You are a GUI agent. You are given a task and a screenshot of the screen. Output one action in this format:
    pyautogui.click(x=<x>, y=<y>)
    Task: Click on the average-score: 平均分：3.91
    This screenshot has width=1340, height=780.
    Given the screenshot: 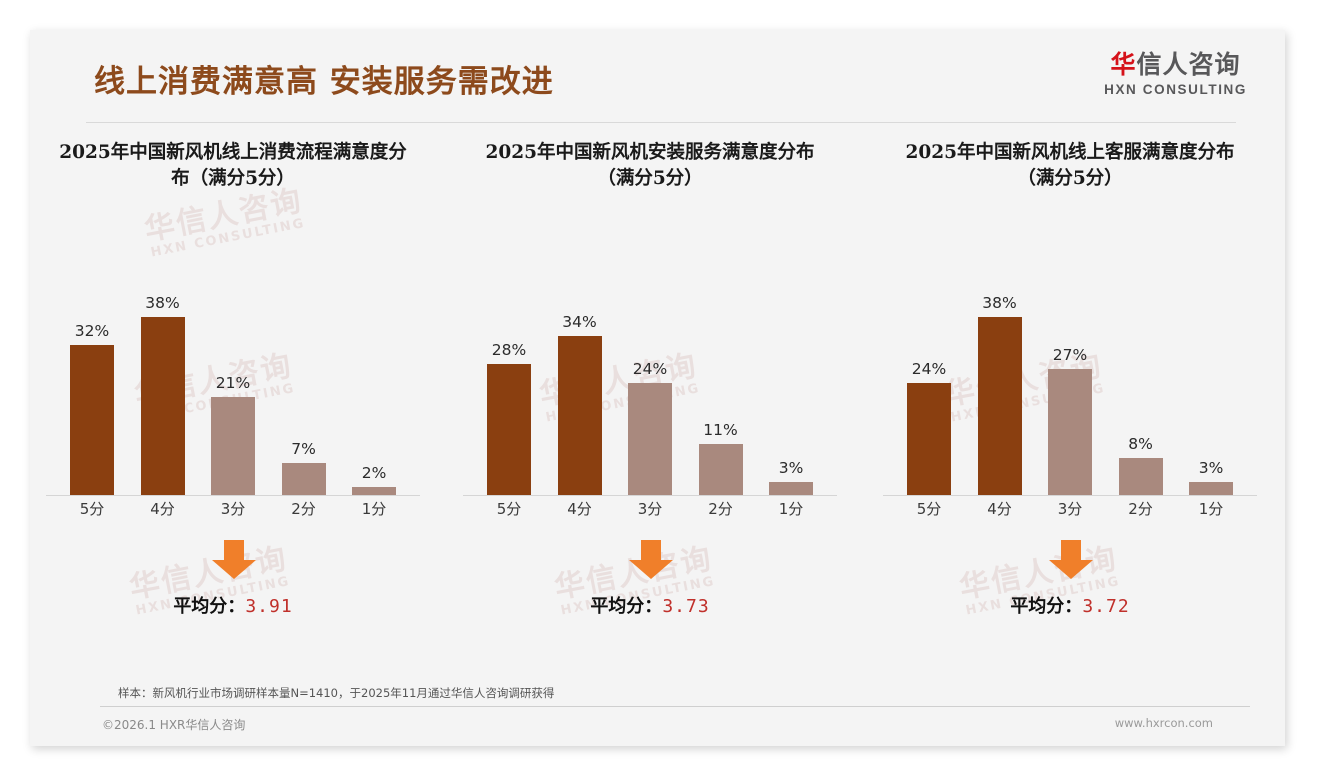 What is the action you would take?
    pyautogui.click(x=233, y=605)
    